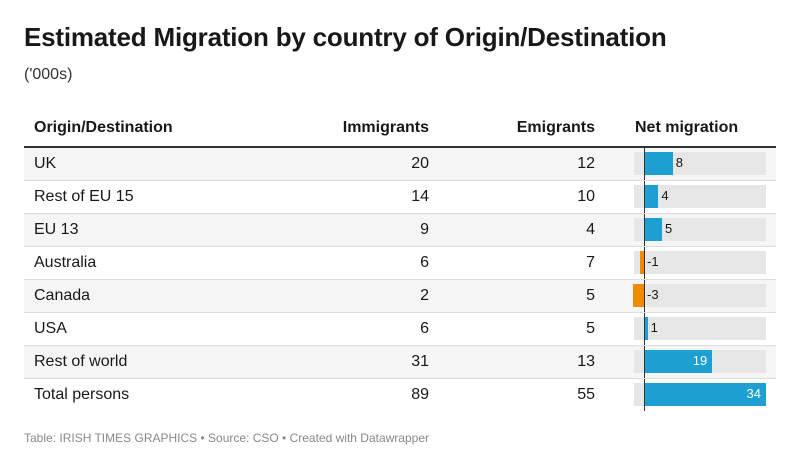 This screenshot has height=472, width=800. Describe the element at coordinates (400, 164) in the screenshot. I see `table-row: UK 20 12 8` at that location.